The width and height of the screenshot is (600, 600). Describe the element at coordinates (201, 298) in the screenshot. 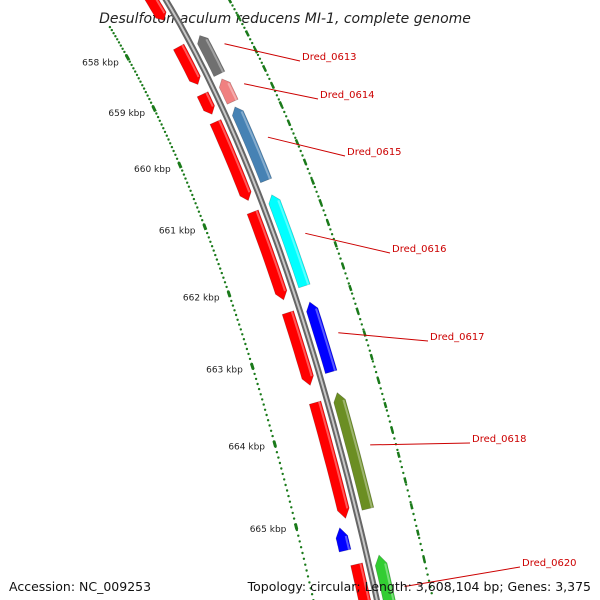

I see `kbp-label: 662 kbp` at that location.